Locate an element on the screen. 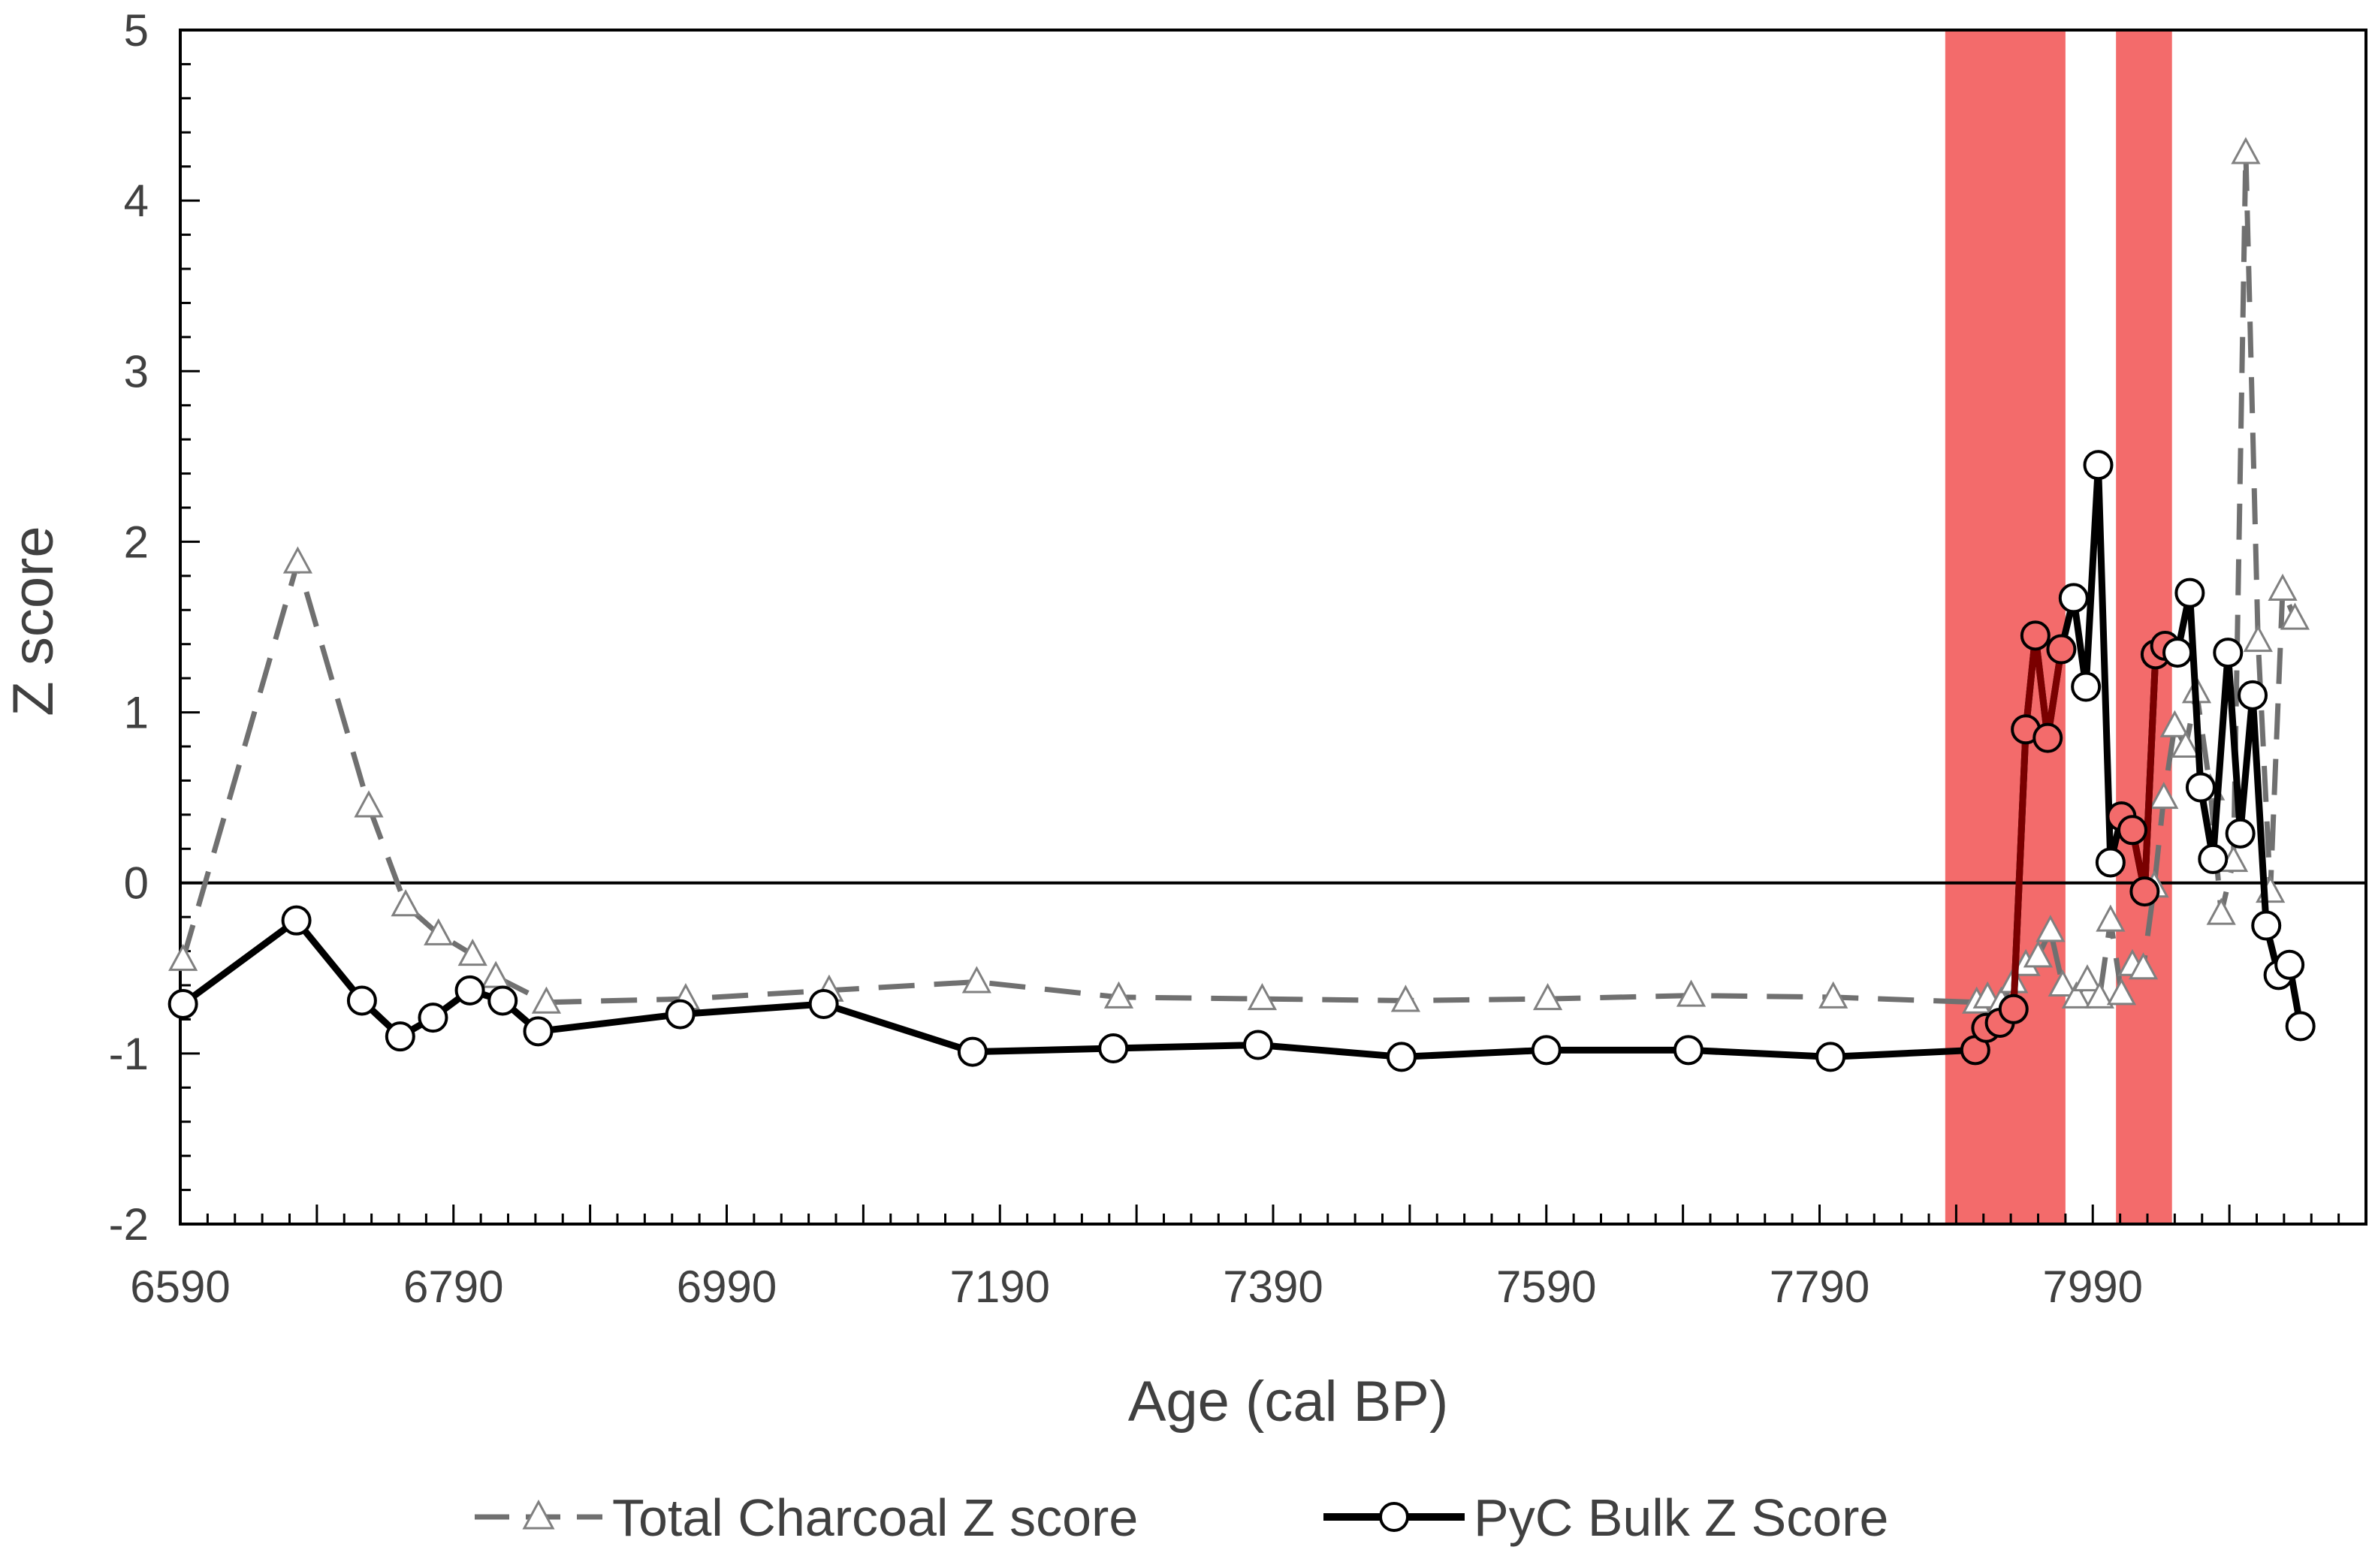  legend-label-pyc-bulk: PyC Bulk Z Score is located at coordinates (1681, 1517).